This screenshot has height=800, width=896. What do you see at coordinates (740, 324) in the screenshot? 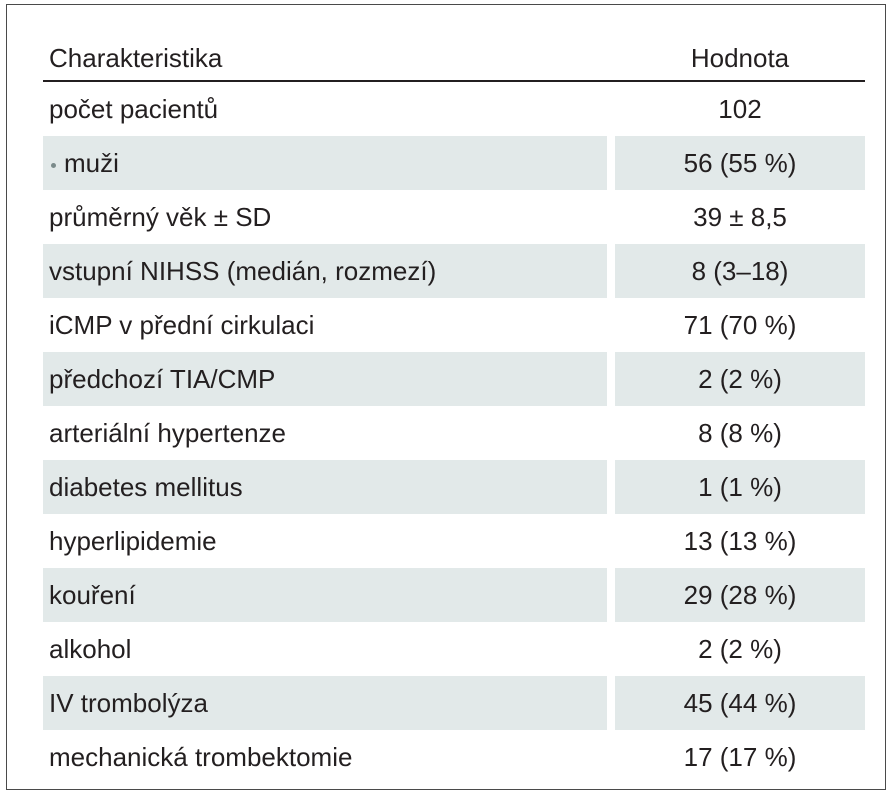
I see `row-value: 71 (70 %)` at bounding box center [740, 324].